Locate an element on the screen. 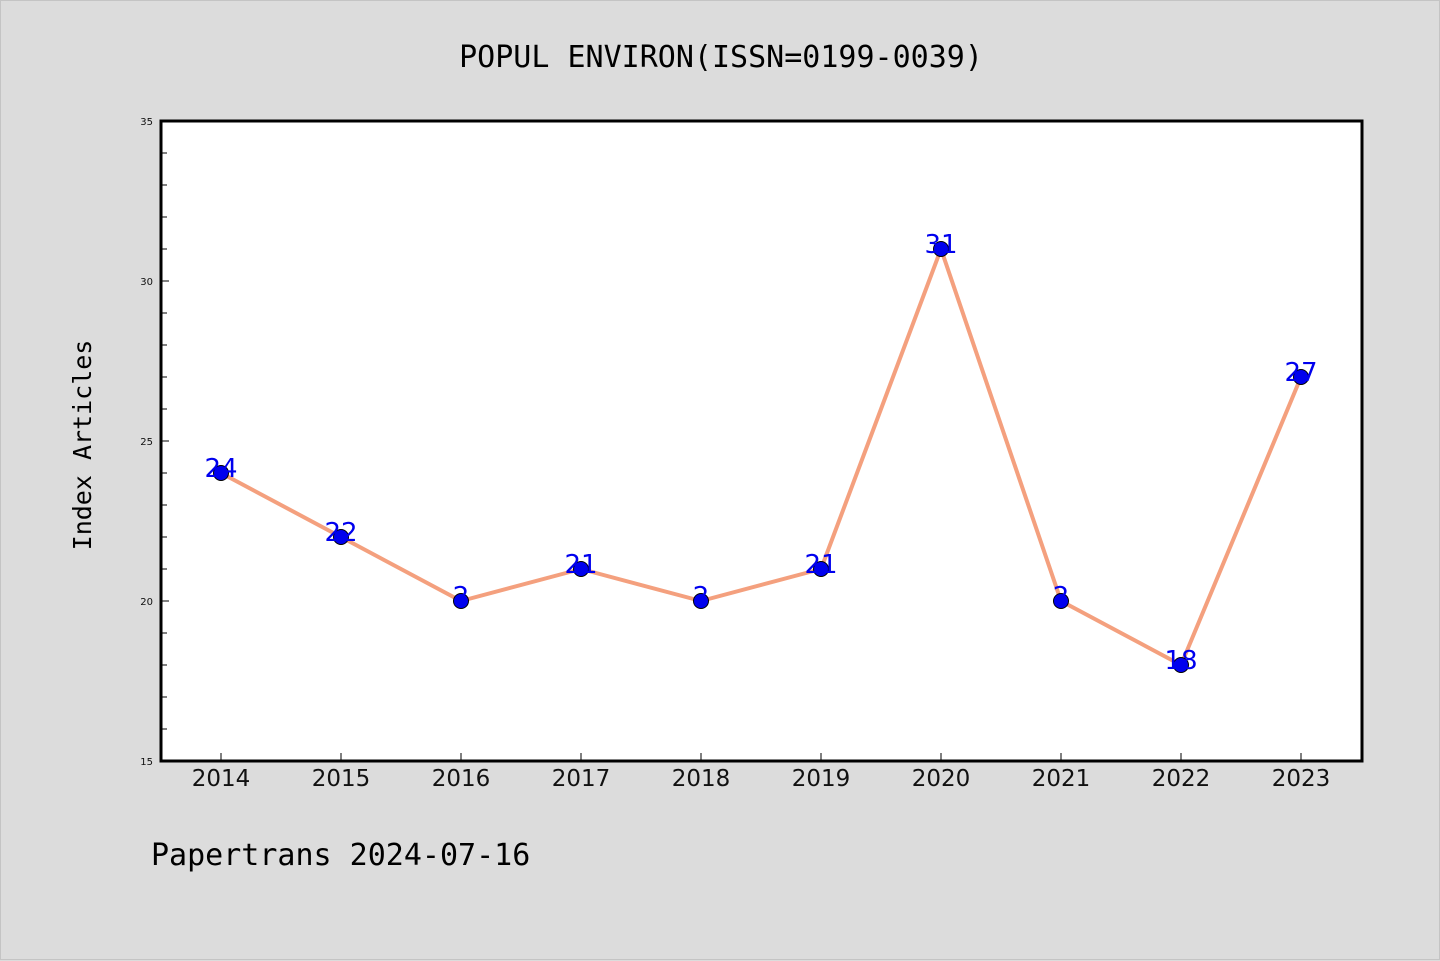 The height and width of the screenshot is (961, 1440). footer-text: Papertrans 2024-07-16 is located at coordinates (340, 855).